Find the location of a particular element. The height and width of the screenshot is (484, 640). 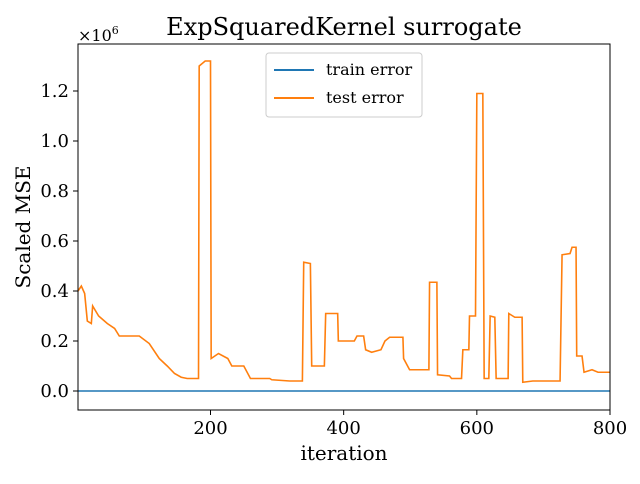

offset-exponent: 6 is located at coordinates (115, 30).